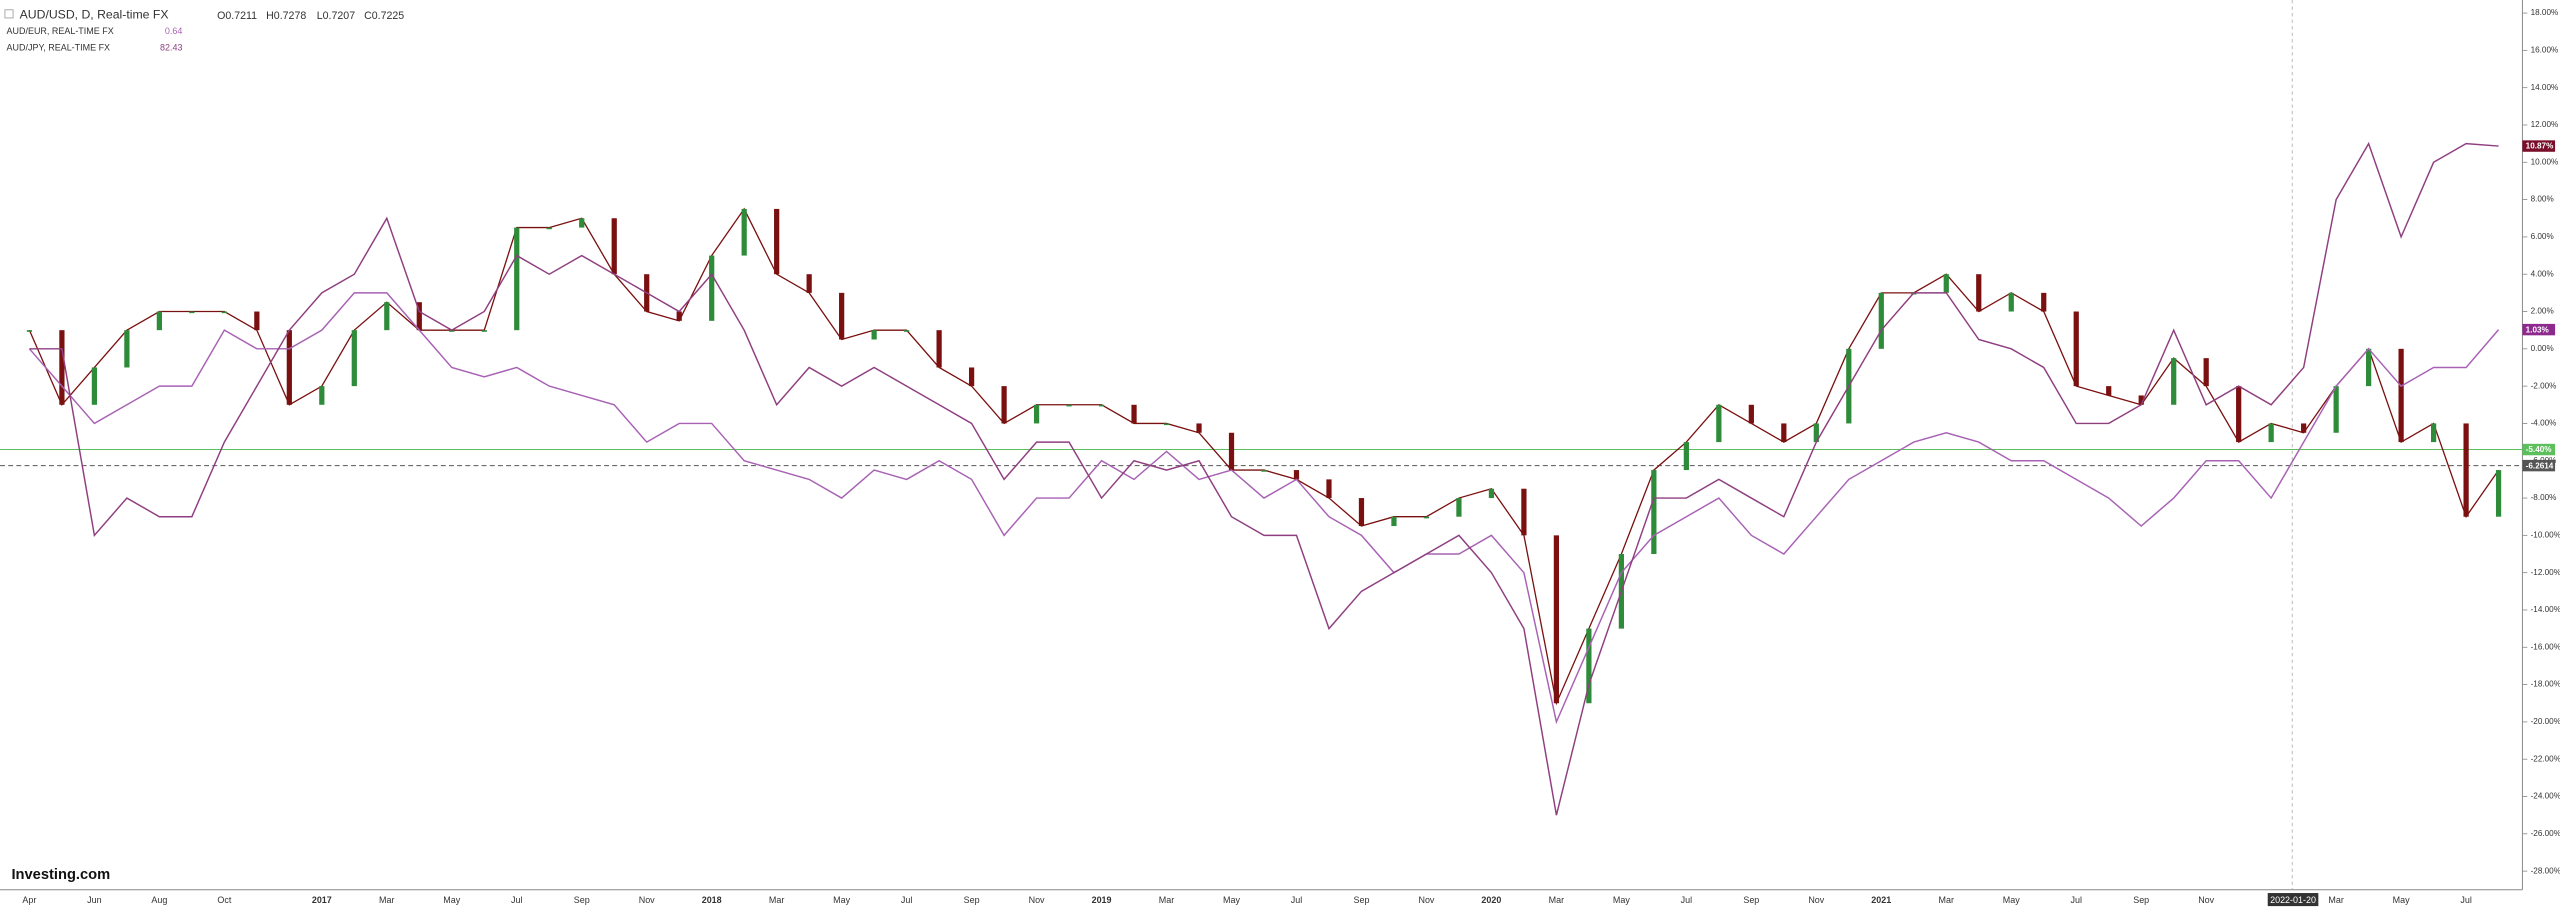 The height and width of the screenshot is (911, 2560). Describe the element at coordinates (2540, 146) in the screenshot. I see `price-badge-label: 10.87%` at that location.